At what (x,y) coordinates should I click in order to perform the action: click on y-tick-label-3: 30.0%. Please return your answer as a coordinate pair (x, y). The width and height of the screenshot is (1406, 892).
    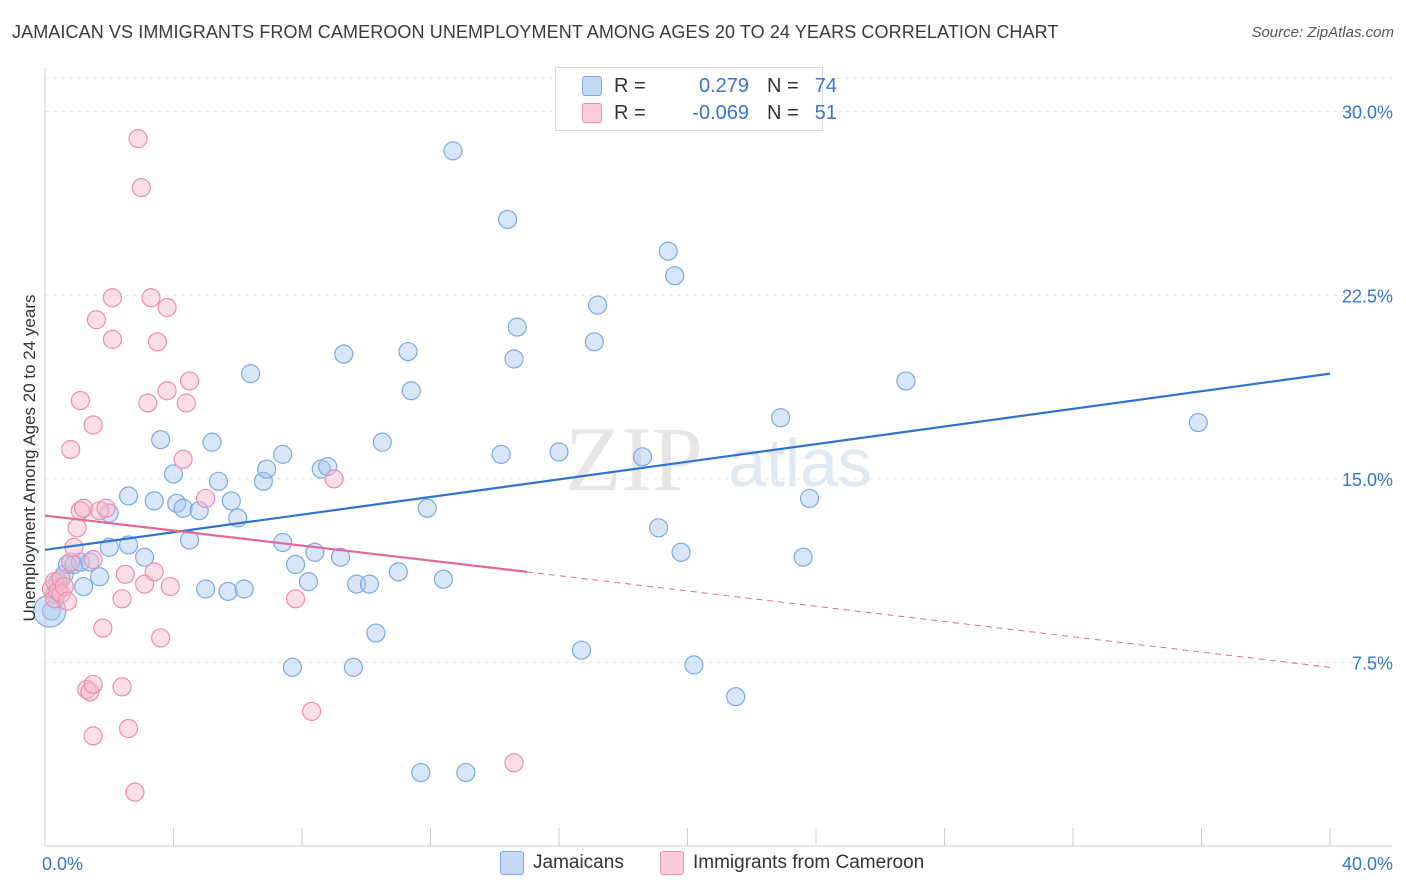
    Looking at the image, I should click on (1367, 113).